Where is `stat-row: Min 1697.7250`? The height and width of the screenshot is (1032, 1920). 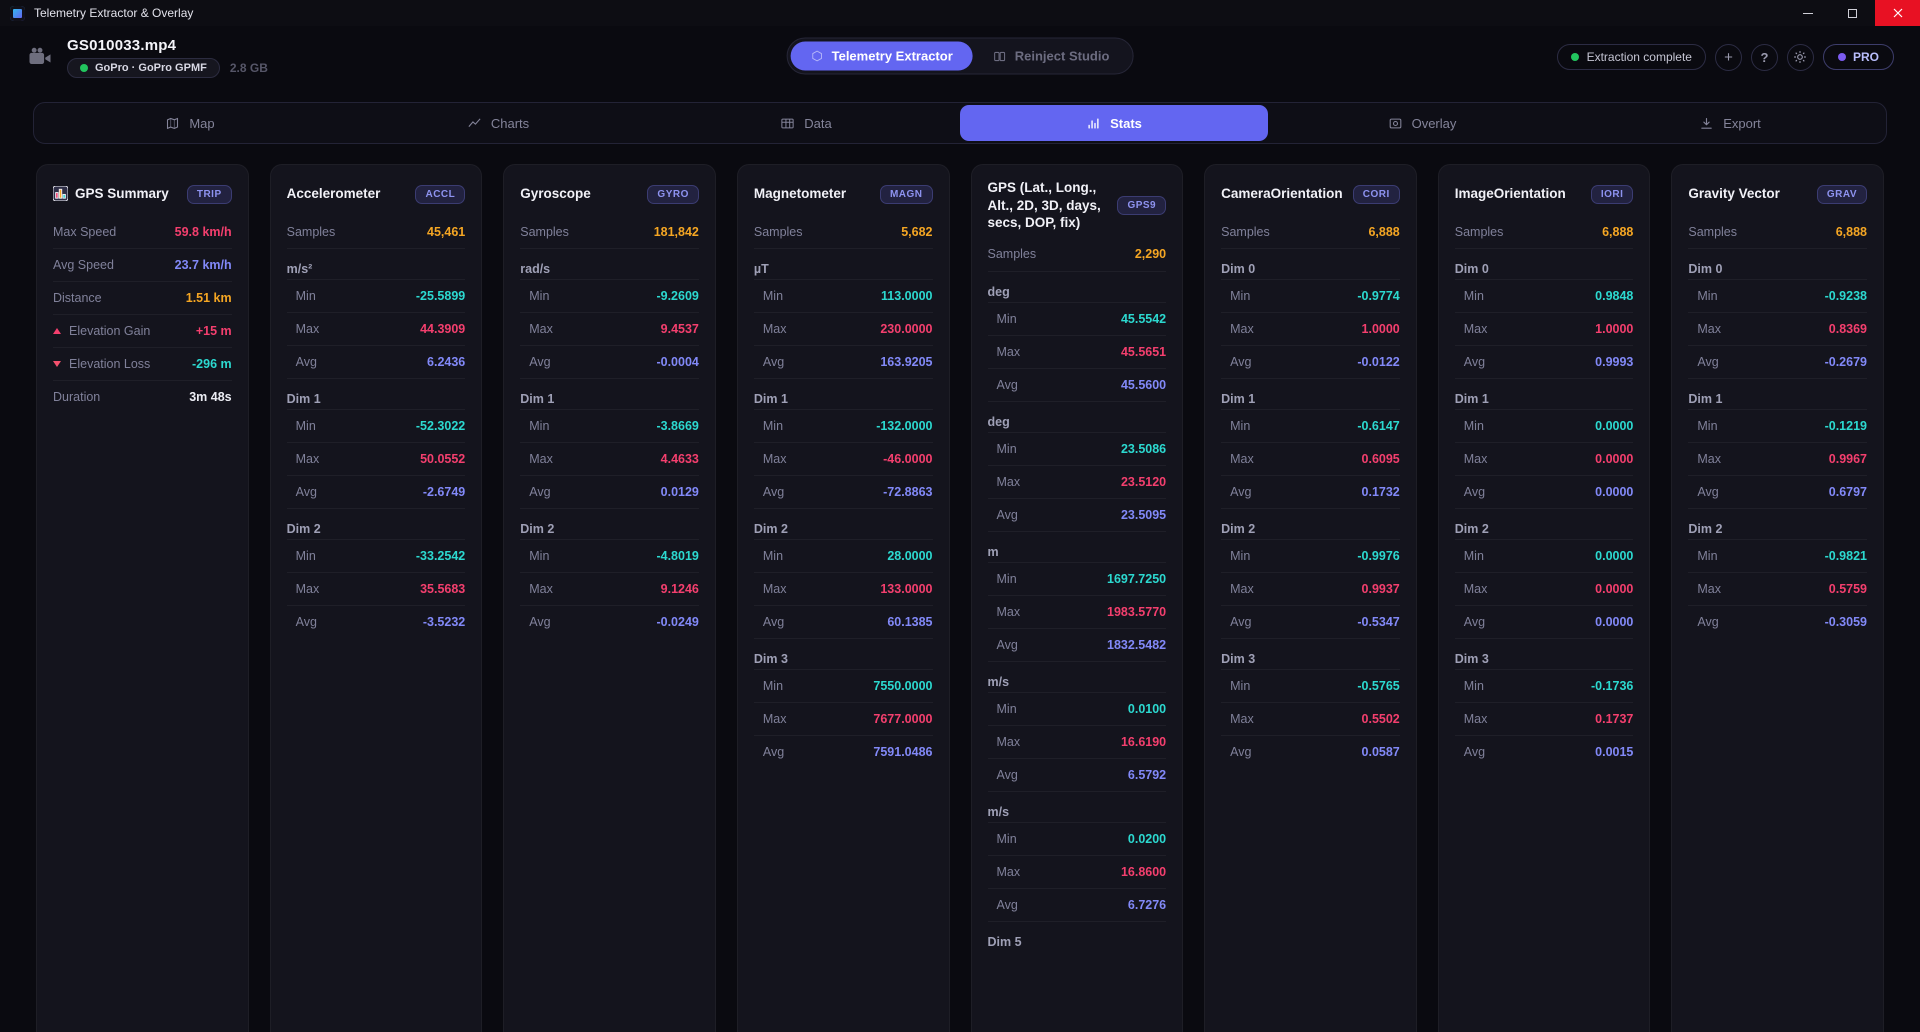 stat-row: Min 1697.7250 is located at coordinates (1077, 578).